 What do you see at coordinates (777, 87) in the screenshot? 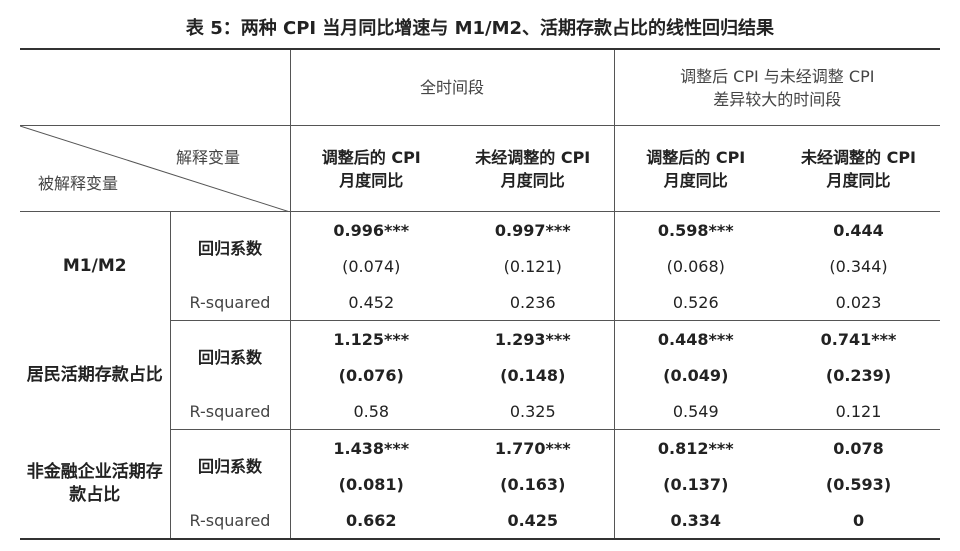
I see `period-header: 调整后 CPI 与未经调整 CPI 差异较大的时间段` at bounding box center [777, 87].